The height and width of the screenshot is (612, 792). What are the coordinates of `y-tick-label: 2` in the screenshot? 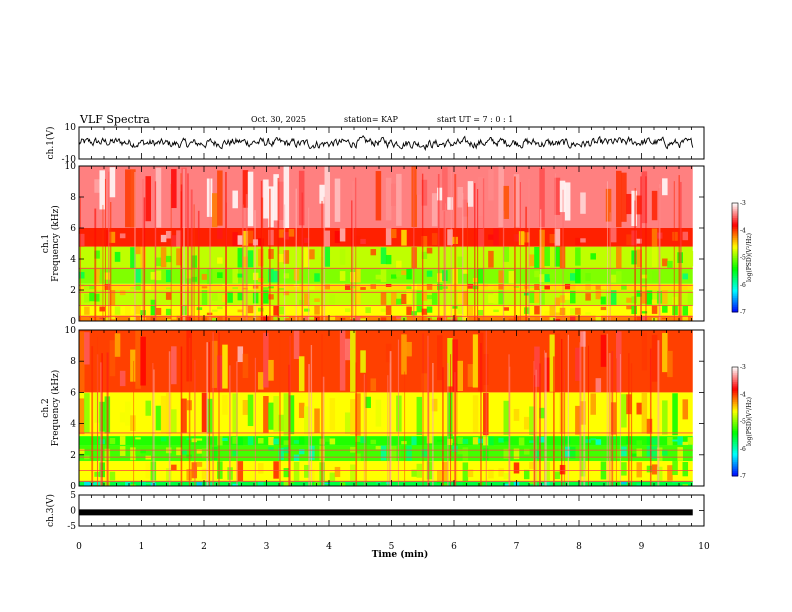 It's located at (73, 291).